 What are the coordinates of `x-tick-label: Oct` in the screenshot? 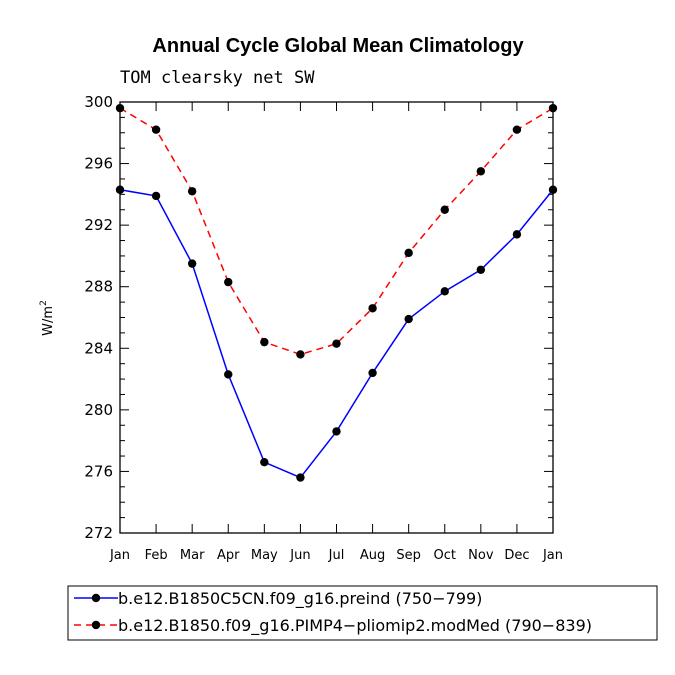 It's located at (445, 555).